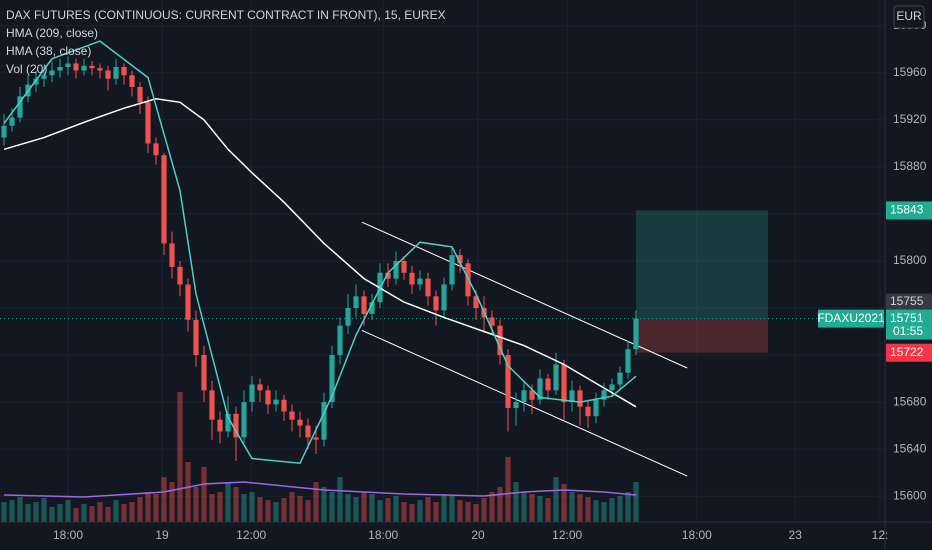  I want to click on price-label: 15751, so click(907, 318).